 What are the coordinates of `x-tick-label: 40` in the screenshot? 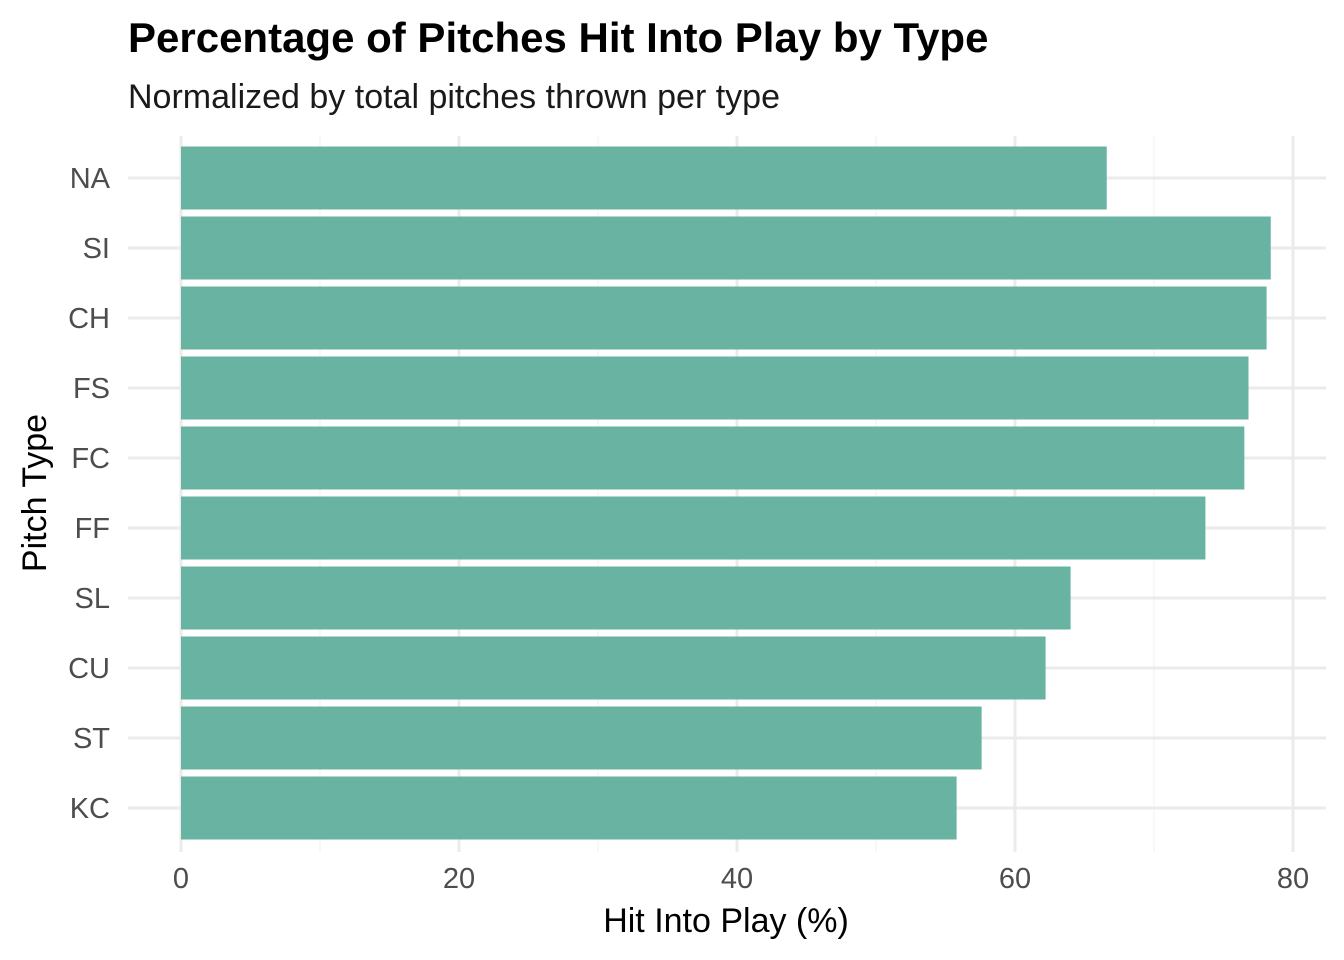 It's located at (737, 879).